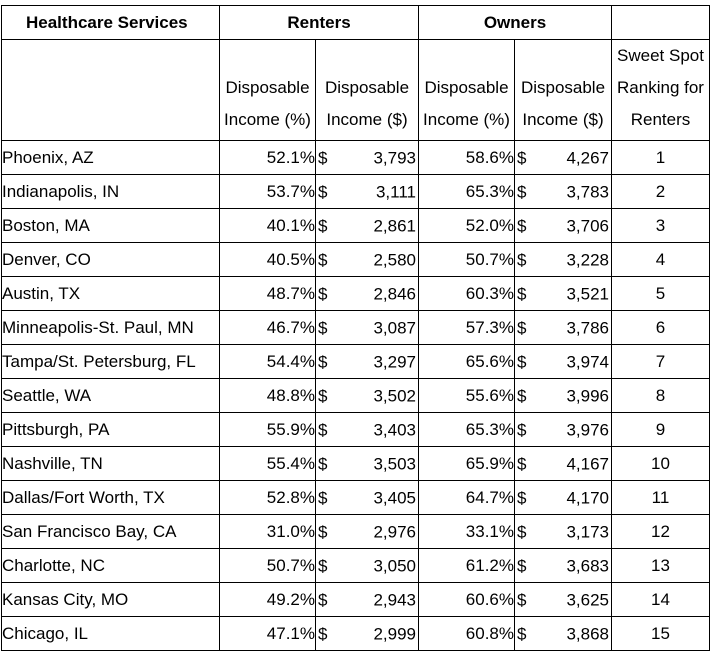 The width and height of the screenshot is (721, 652). I want to click on city-cell: Austin, TX, so click(110, 293).